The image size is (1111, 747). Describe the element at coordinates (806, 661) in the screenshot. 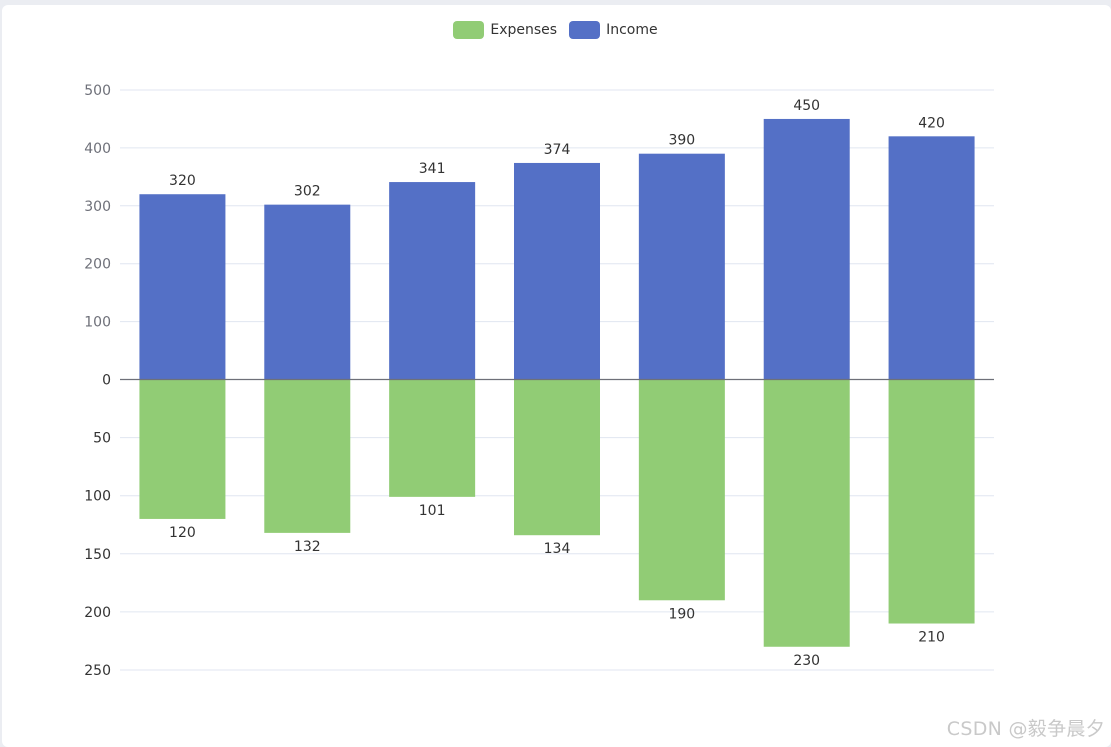

I see `data-label-expenses-5: 230` at that location.